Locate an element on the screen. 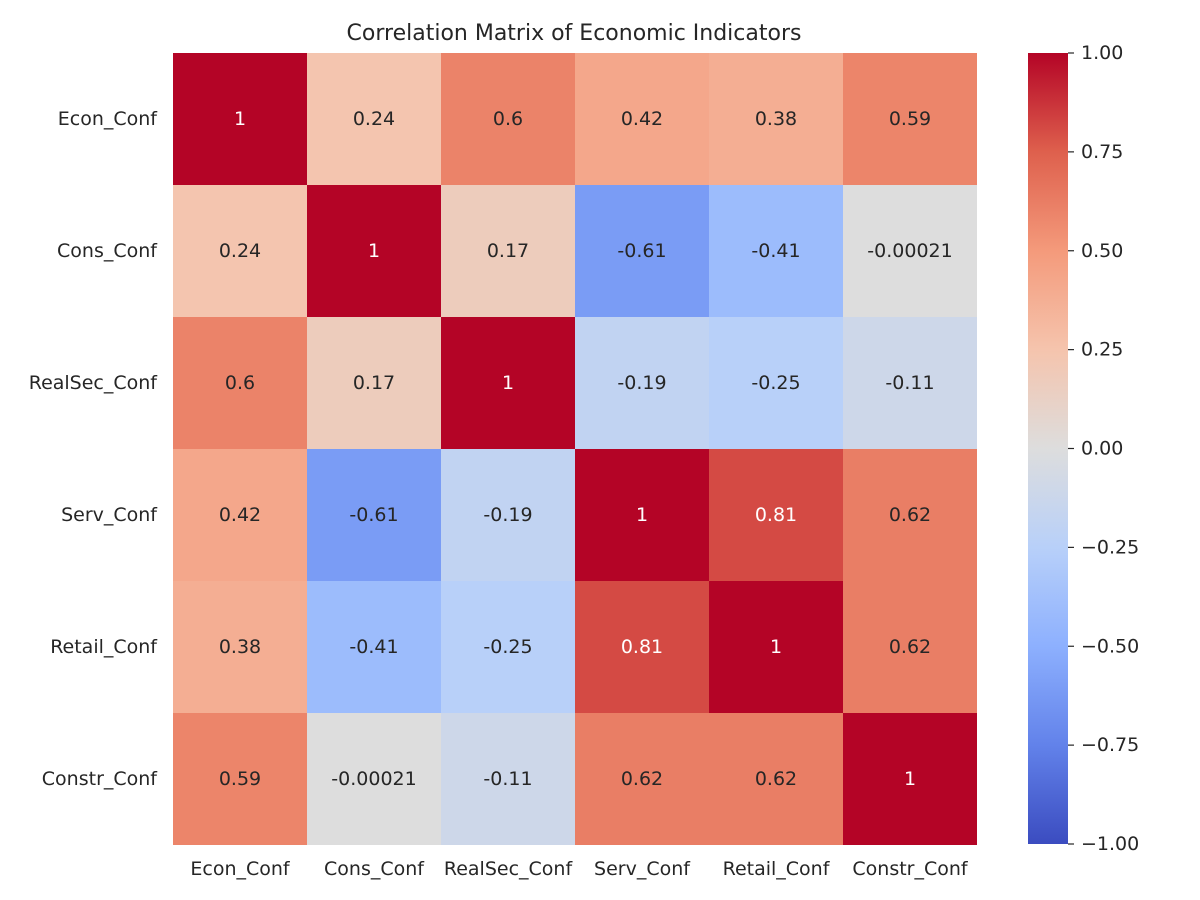 This screenshot has width=1200, height=900. colorbar is located at coordinates (1048, 448).